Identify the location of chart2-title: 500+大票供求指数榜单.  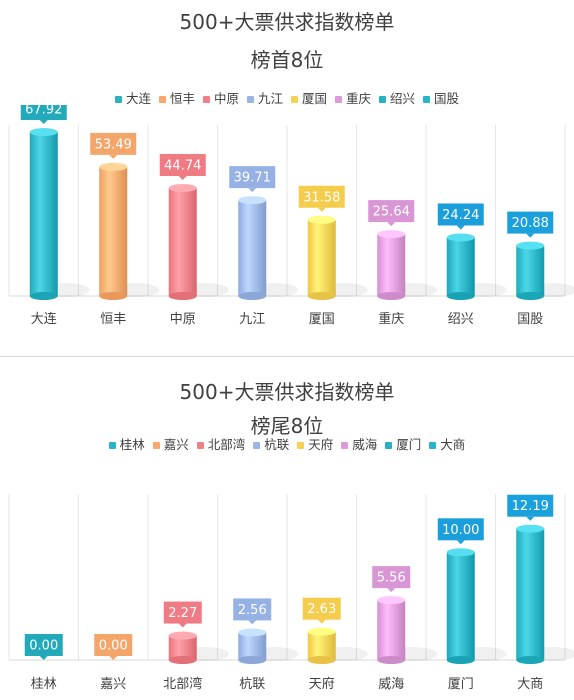
(287, 392).